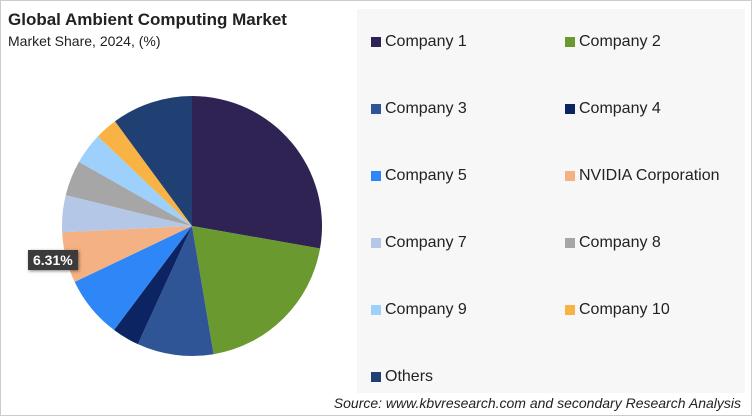 The height and width of the screenshot is (416, 752). I want to click on legend-item: Company 8, so click(613, 243).